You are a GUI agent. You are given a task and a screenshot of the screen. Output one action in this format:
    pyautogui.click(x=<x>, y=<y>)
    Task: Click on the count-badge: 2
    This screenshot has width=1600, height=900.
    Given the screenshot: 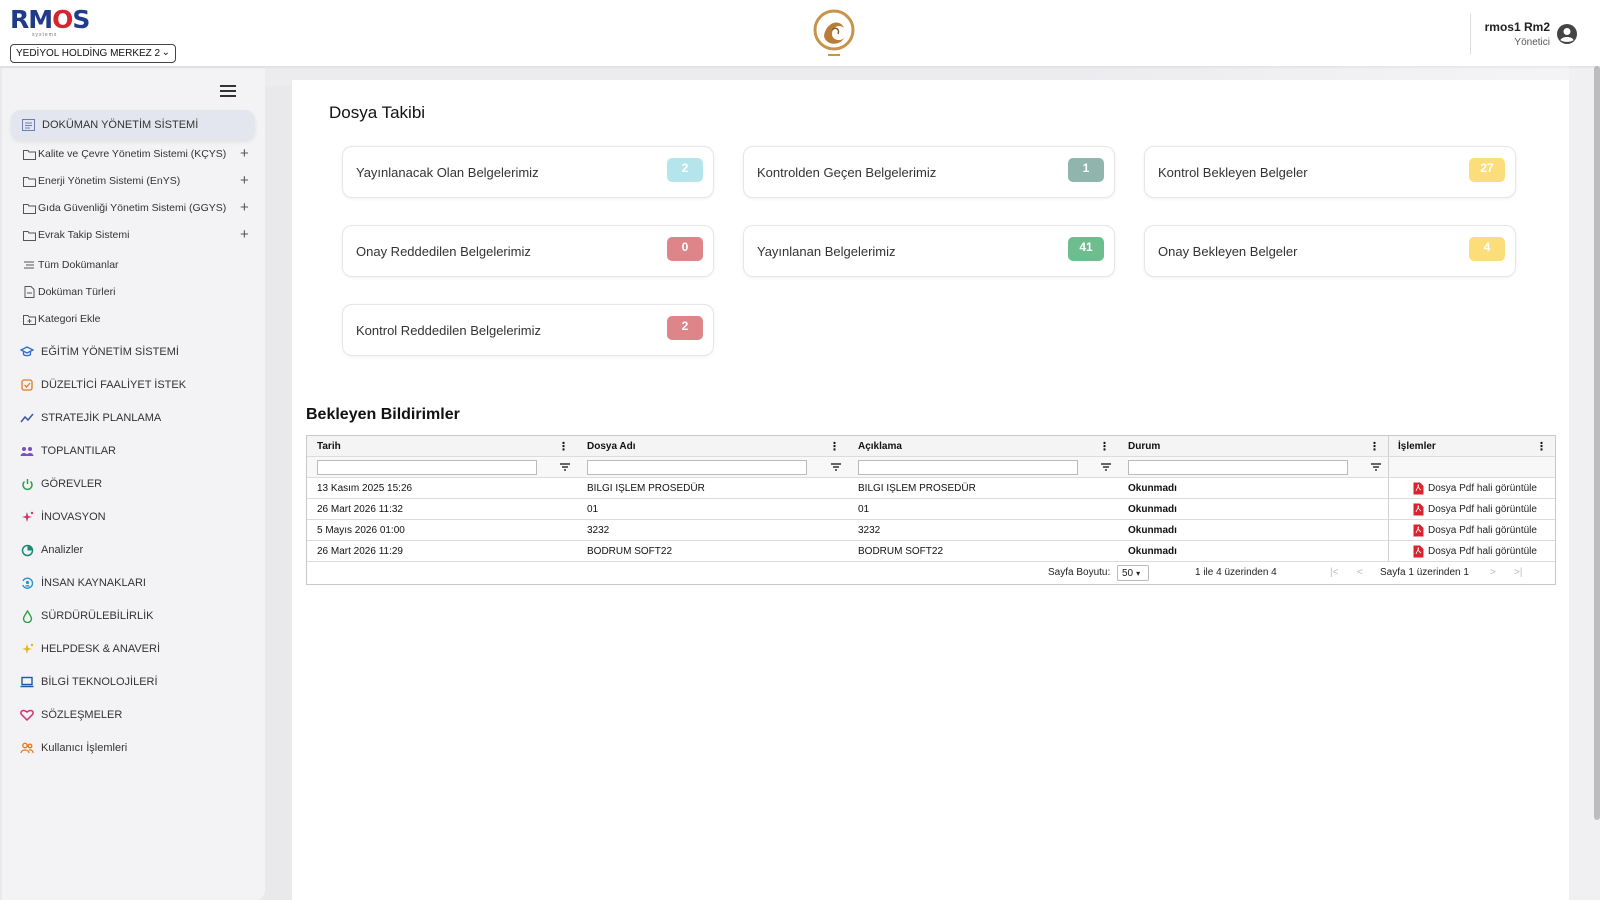 What is the action you would take?
    pyautogui.click(x=685, y=328)
    